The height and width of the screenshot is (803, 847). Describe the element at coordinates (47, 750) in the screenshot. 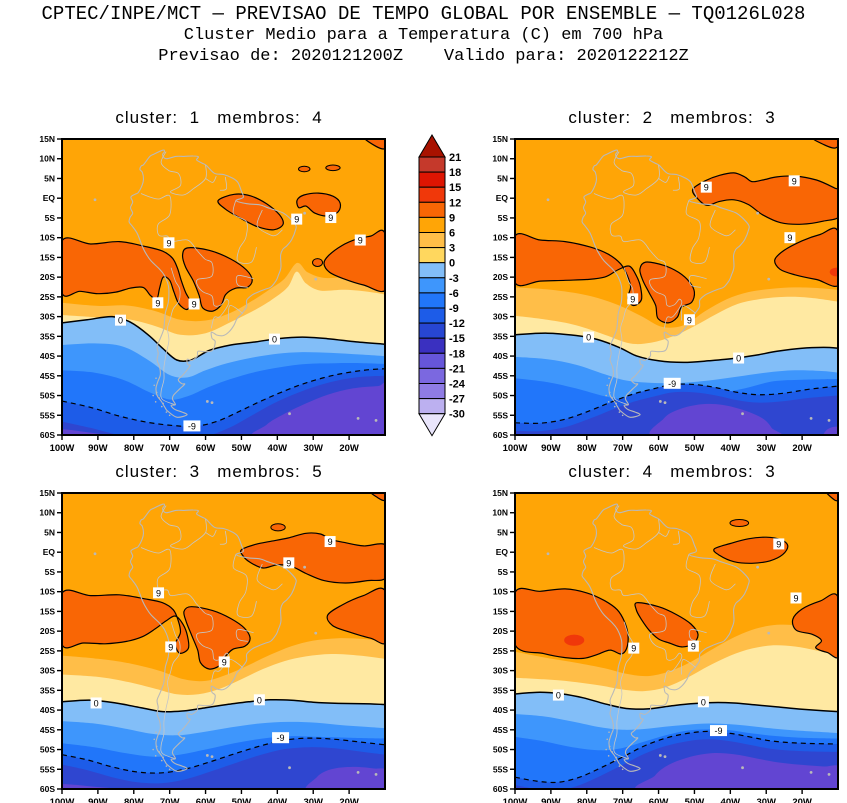

I see `svg-text: 50S` at that location.